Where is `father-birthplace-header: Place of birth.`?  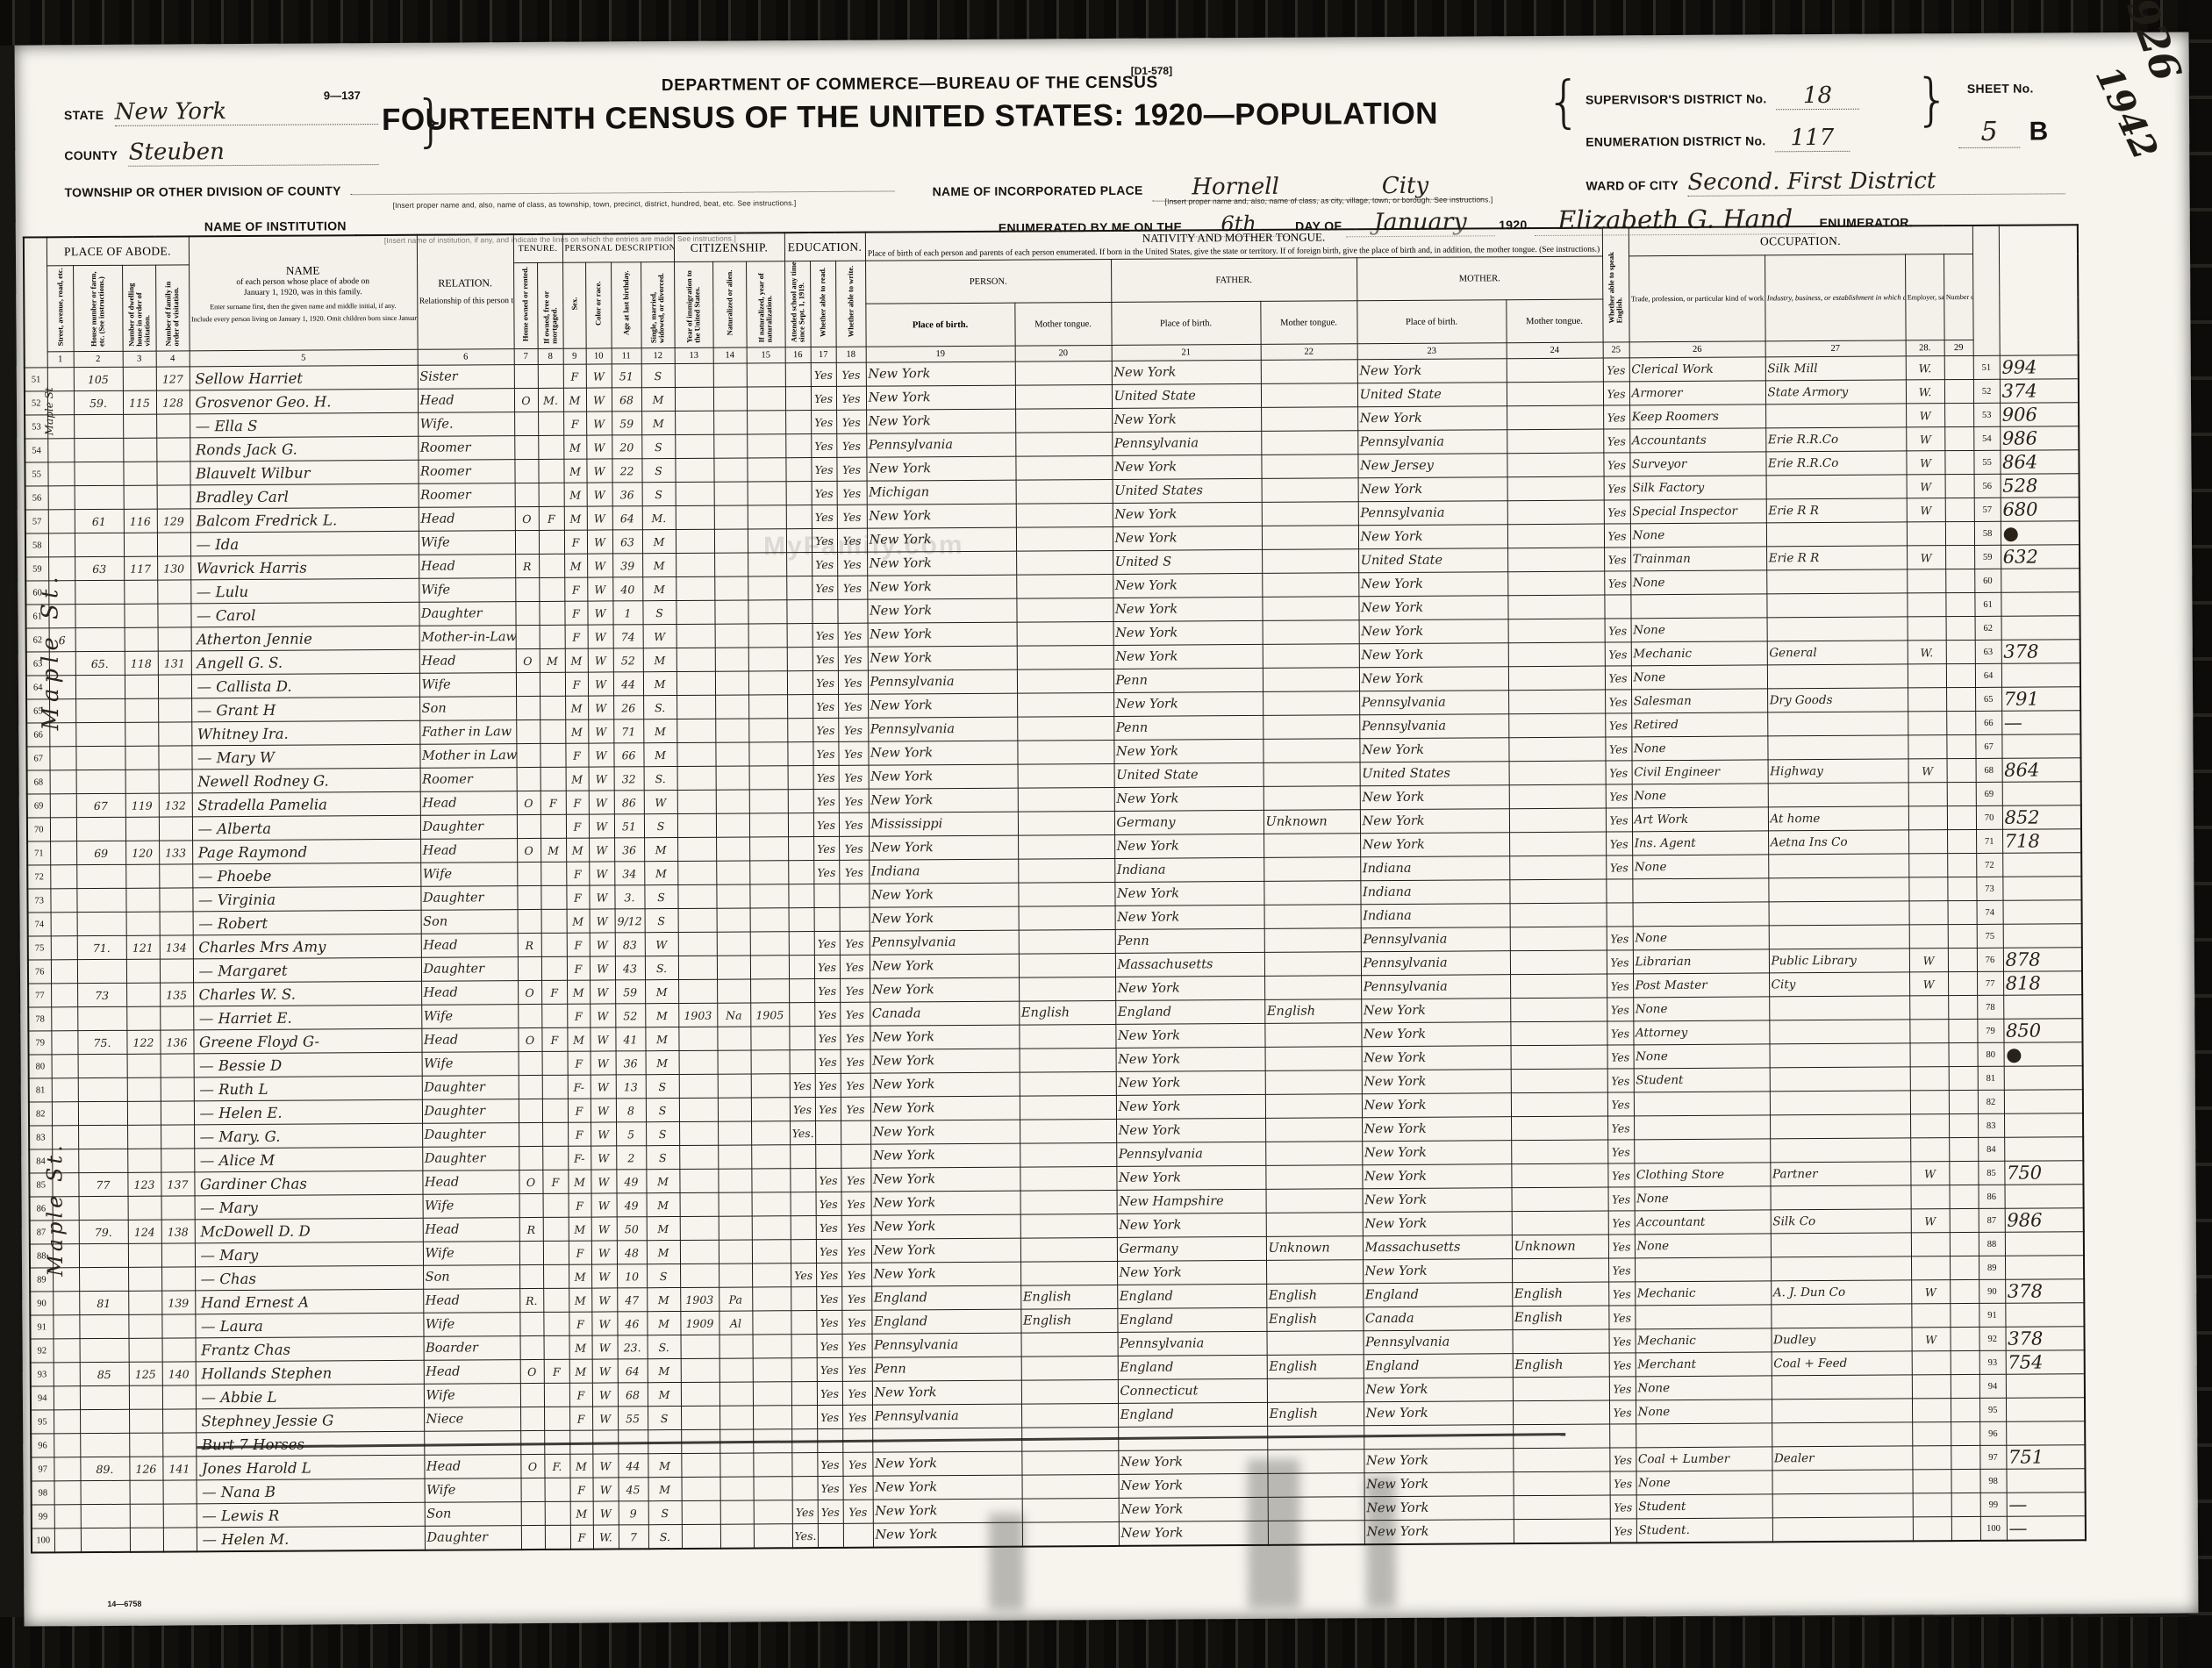 father-birthplace-header: Place of birth. is located at coordinates (1186, 323).